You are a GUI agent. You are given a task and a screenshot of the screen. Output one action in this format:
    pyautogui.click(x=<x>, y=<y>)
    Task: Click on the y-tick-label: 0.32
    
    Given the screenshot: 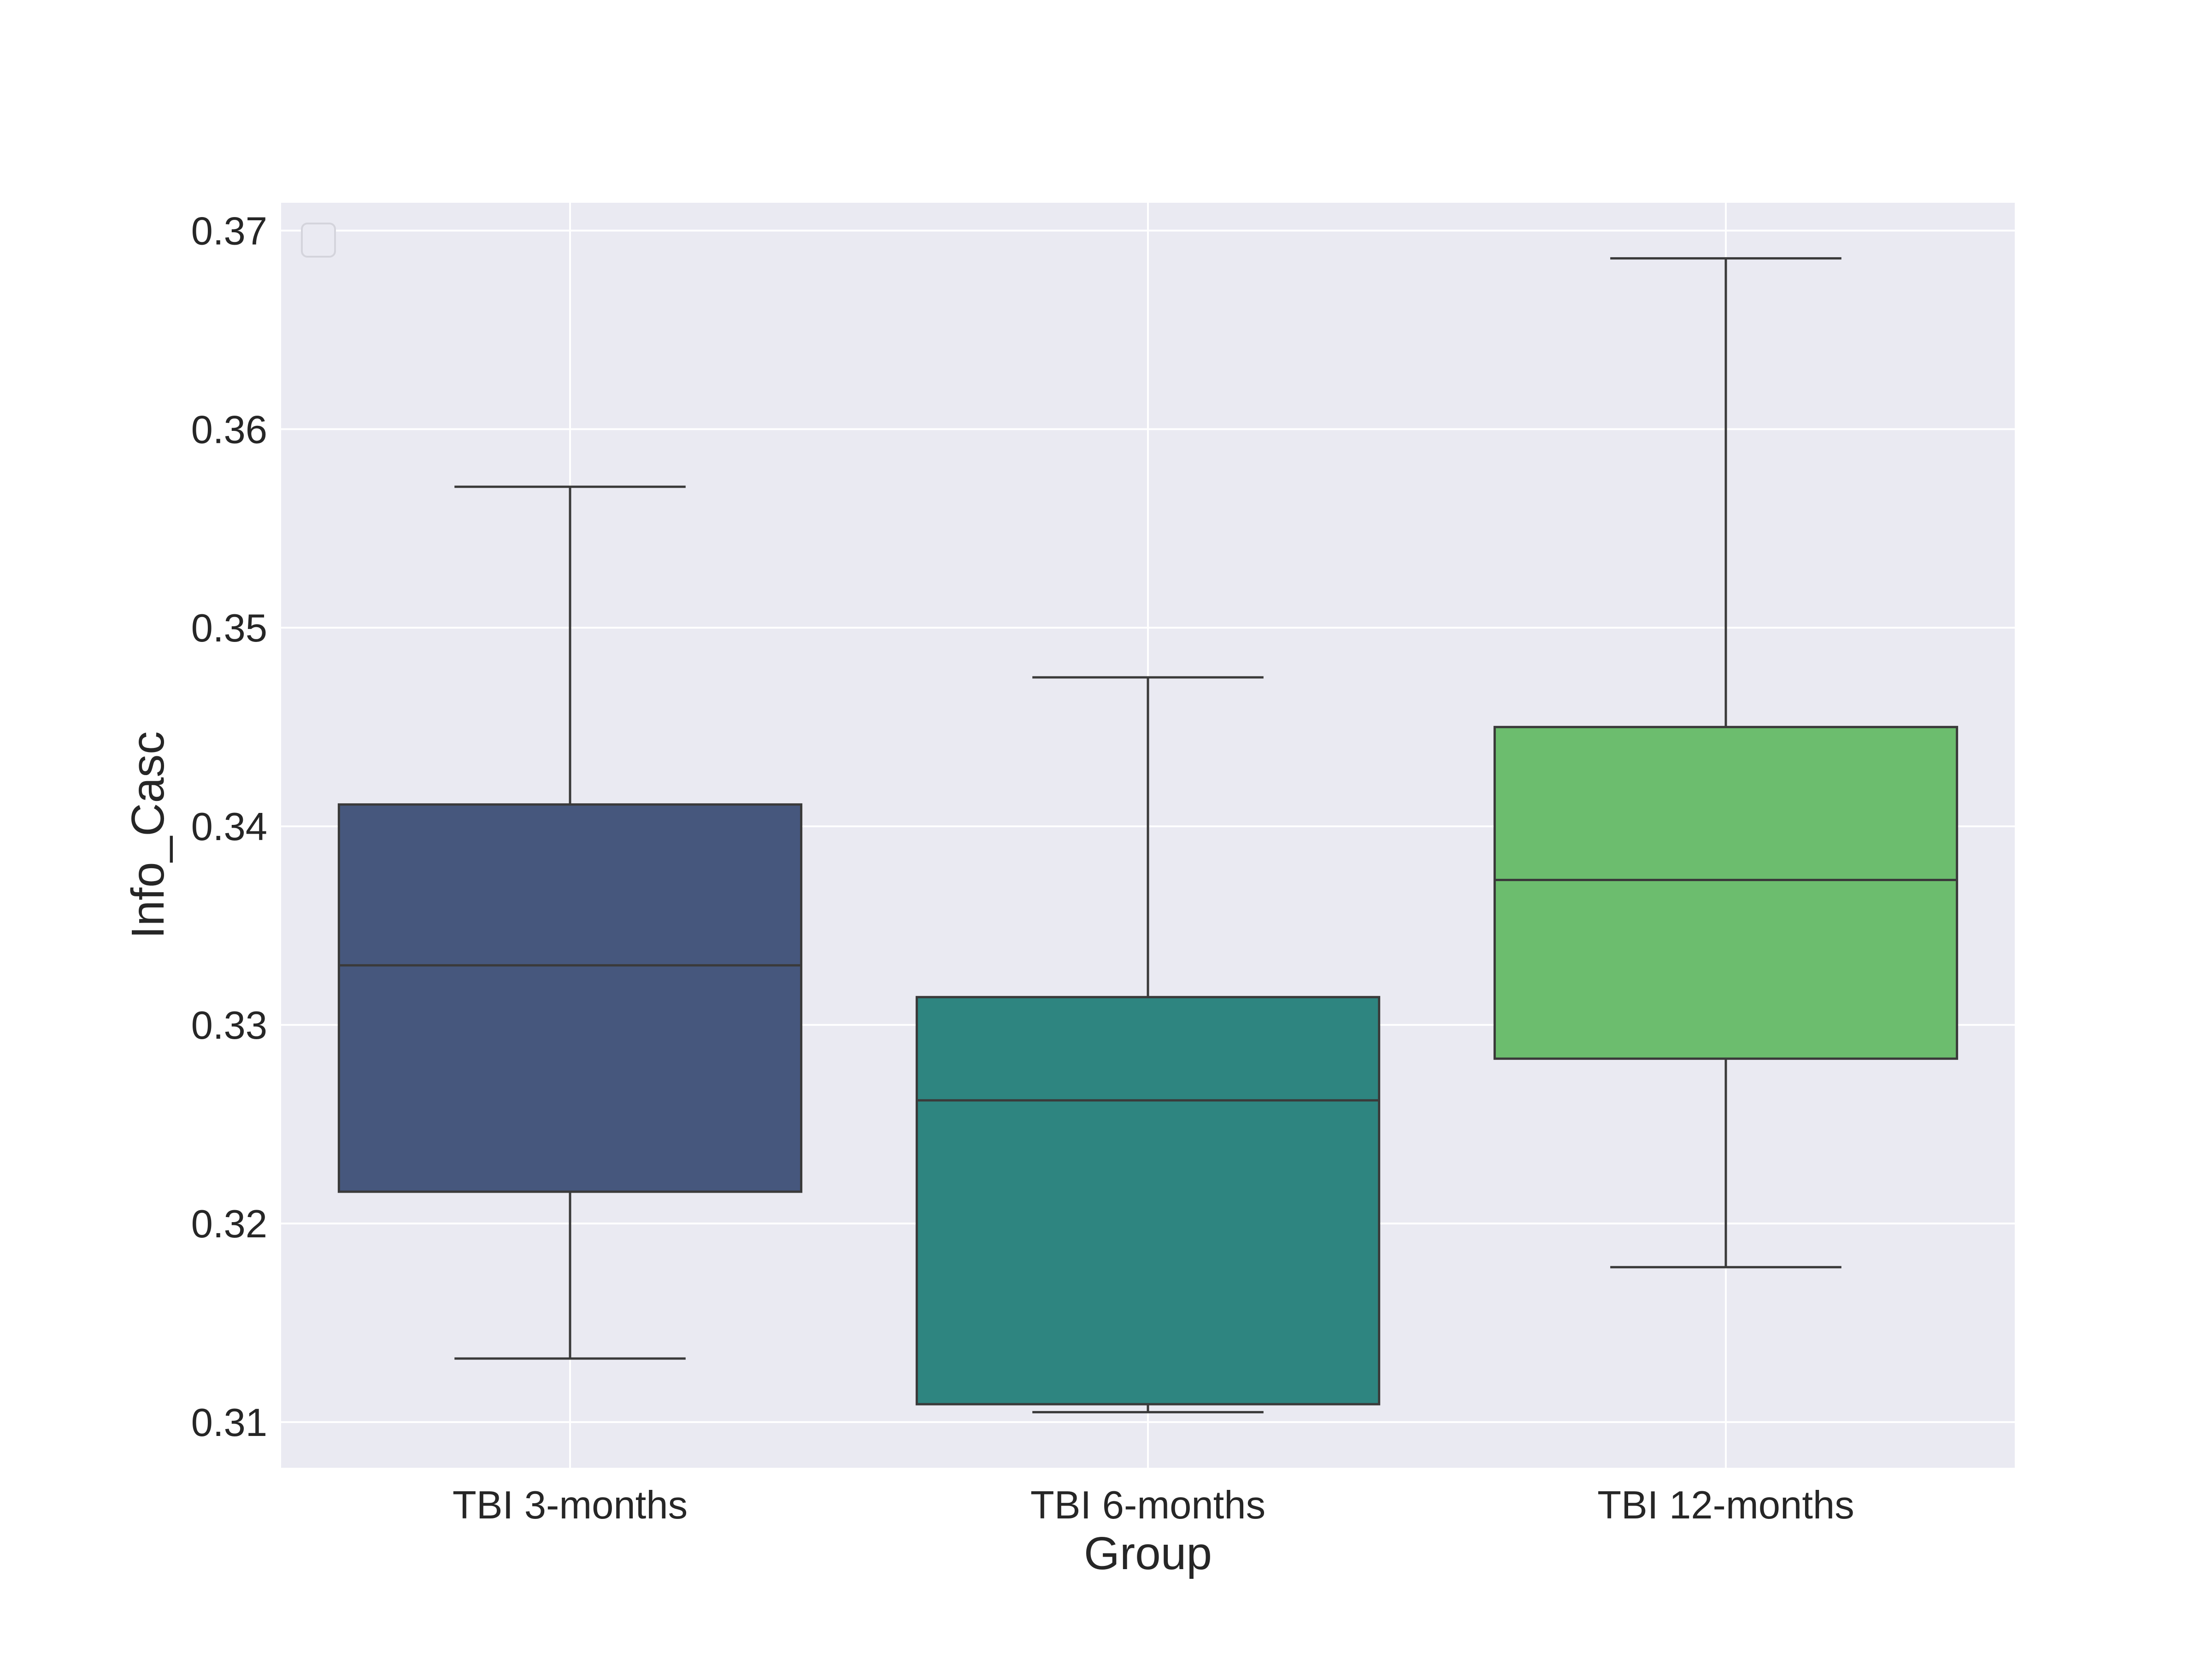 What is the action you would take?
    pyautogui.click(x=229, y=1224)
    